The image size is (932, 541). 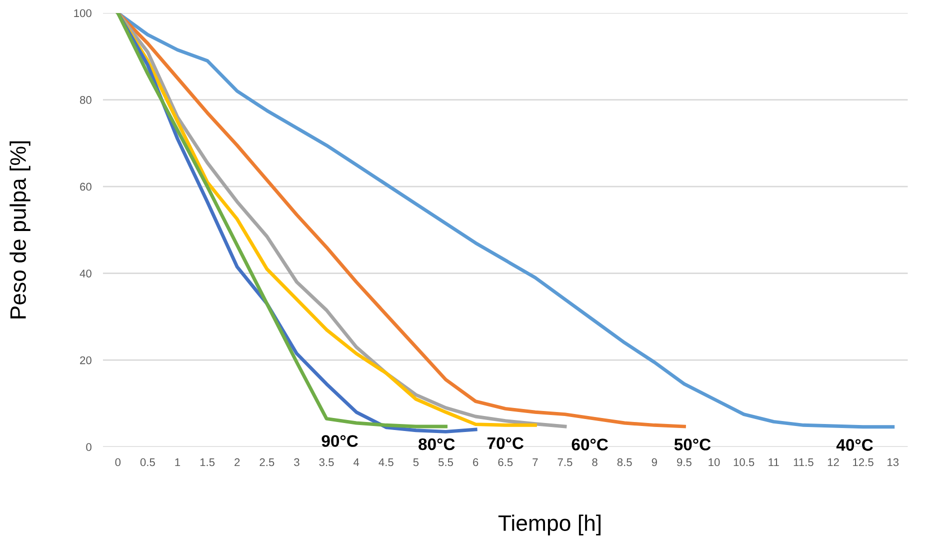 What do you see at coordinates (505, 462) in the screenshot?
I see `x-tick-label: 6.5` at bounding box center [505, 462].